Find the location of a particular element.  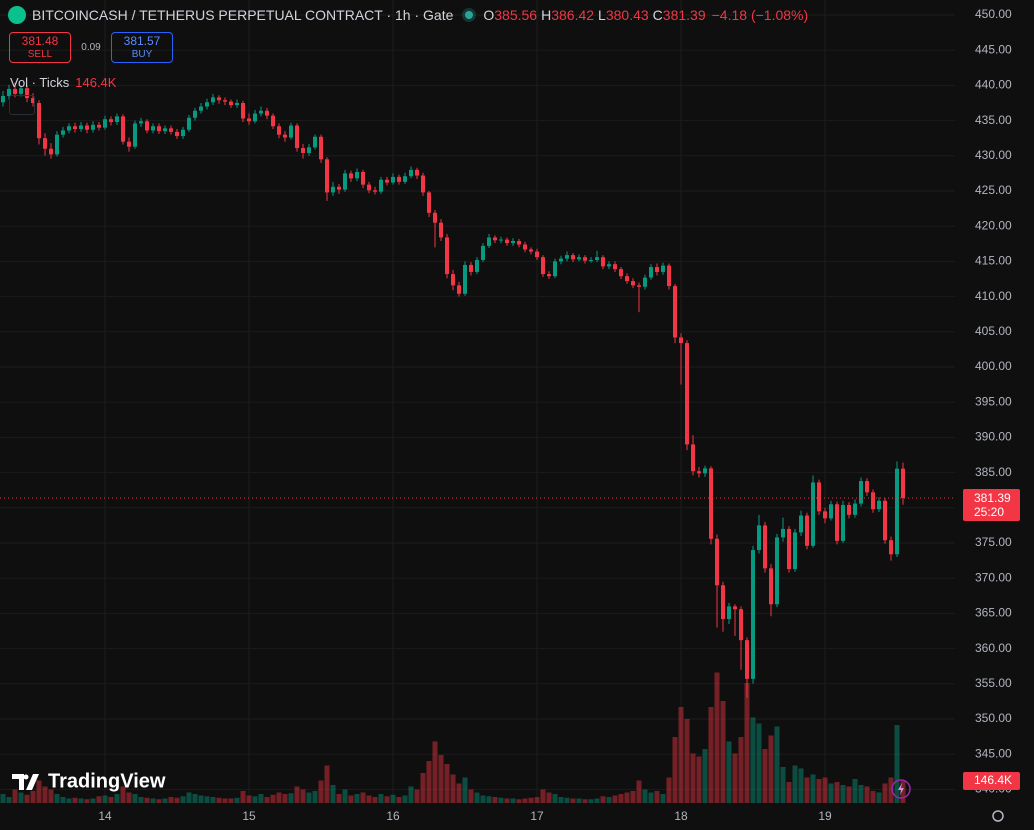

lightning-button is located at coordinates (901, 789).